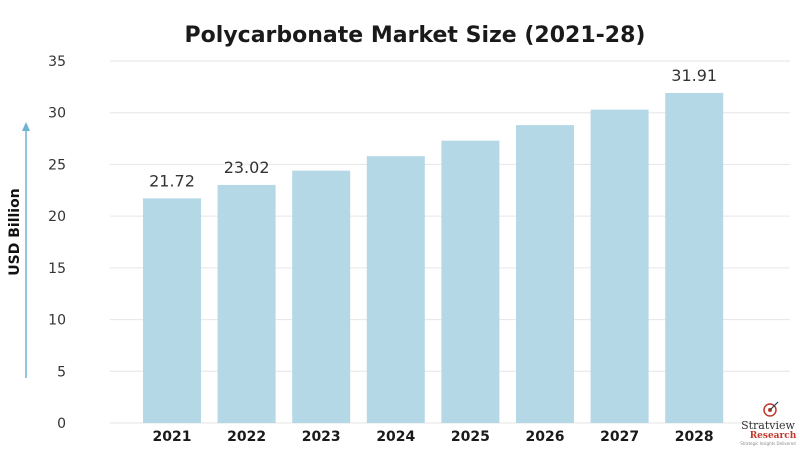 The width and height of the screenshot is (800, 455). Describe the element at coordinates (26, 126) in the screenshot. I see `y-axis-arrow-head` at that location.